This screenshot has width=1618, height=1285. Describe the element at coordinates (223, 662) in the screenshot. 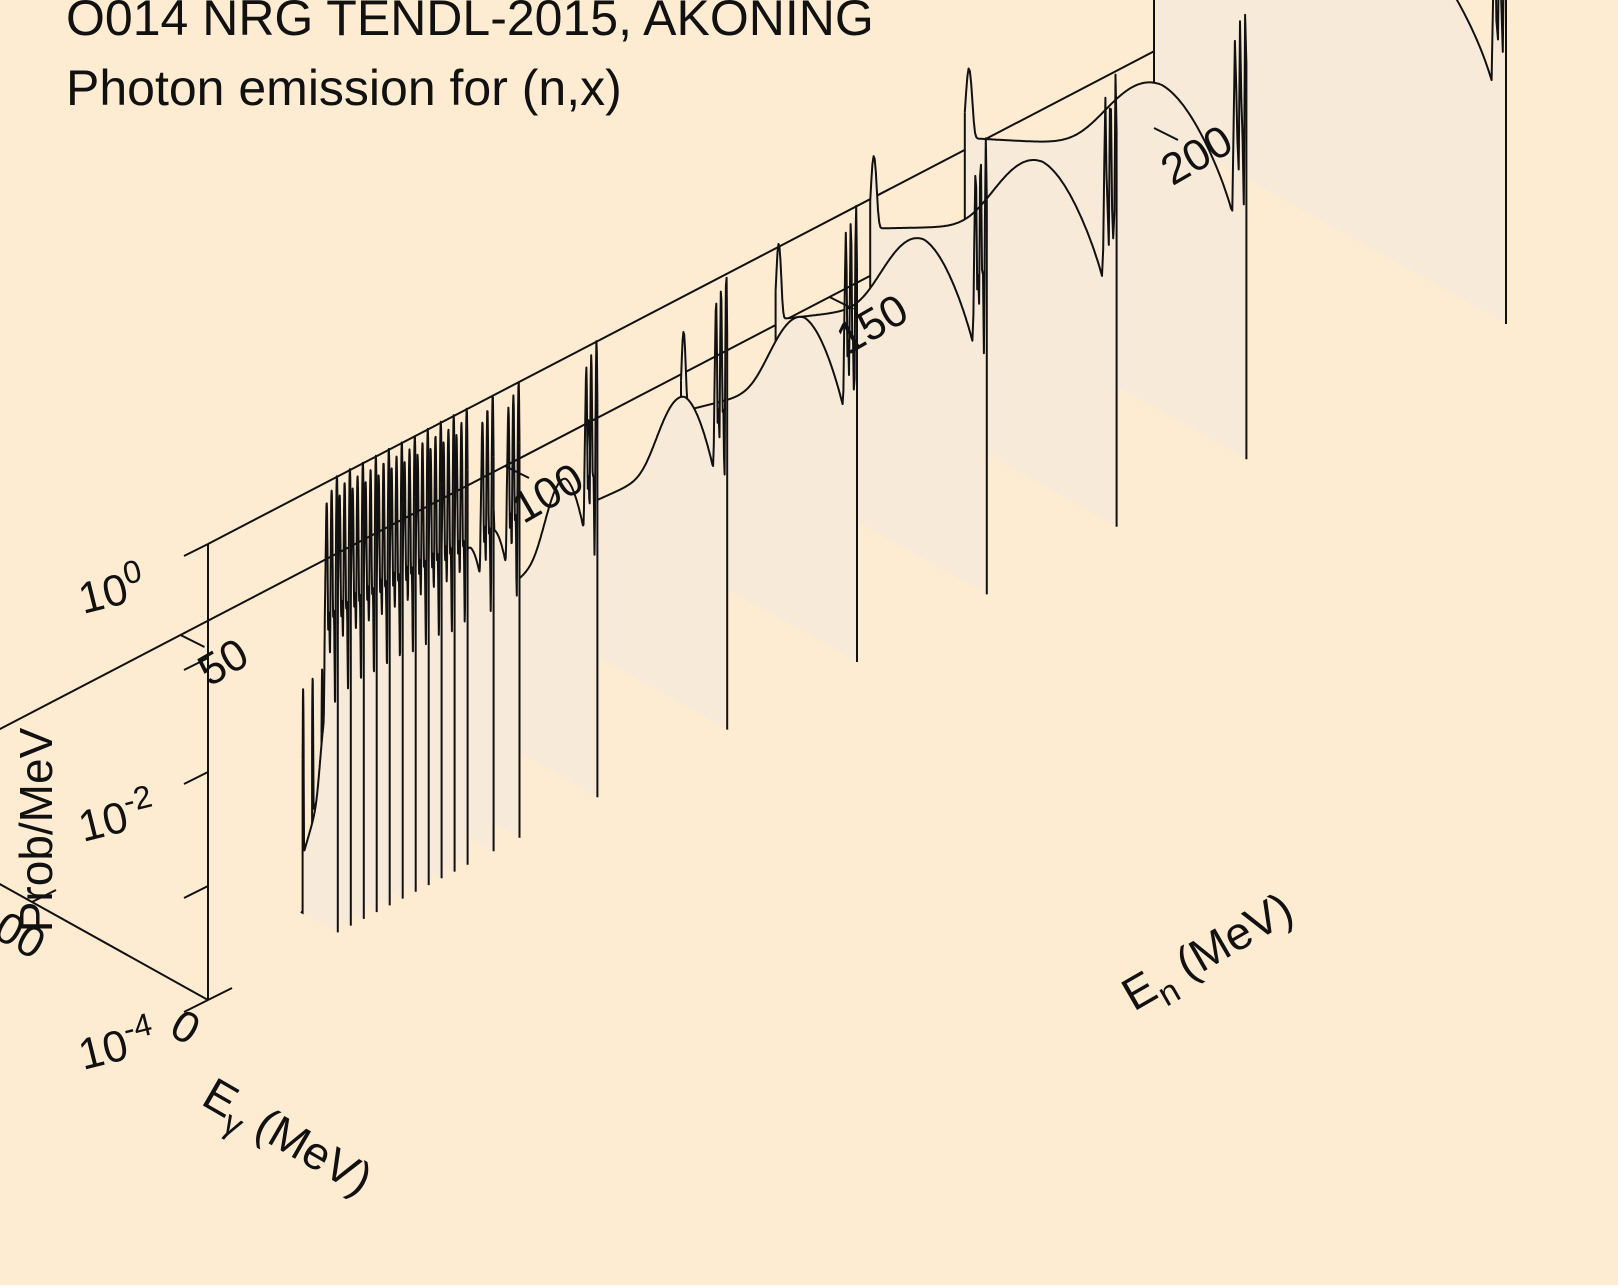

I see `en-tick-label: 50` at that location.